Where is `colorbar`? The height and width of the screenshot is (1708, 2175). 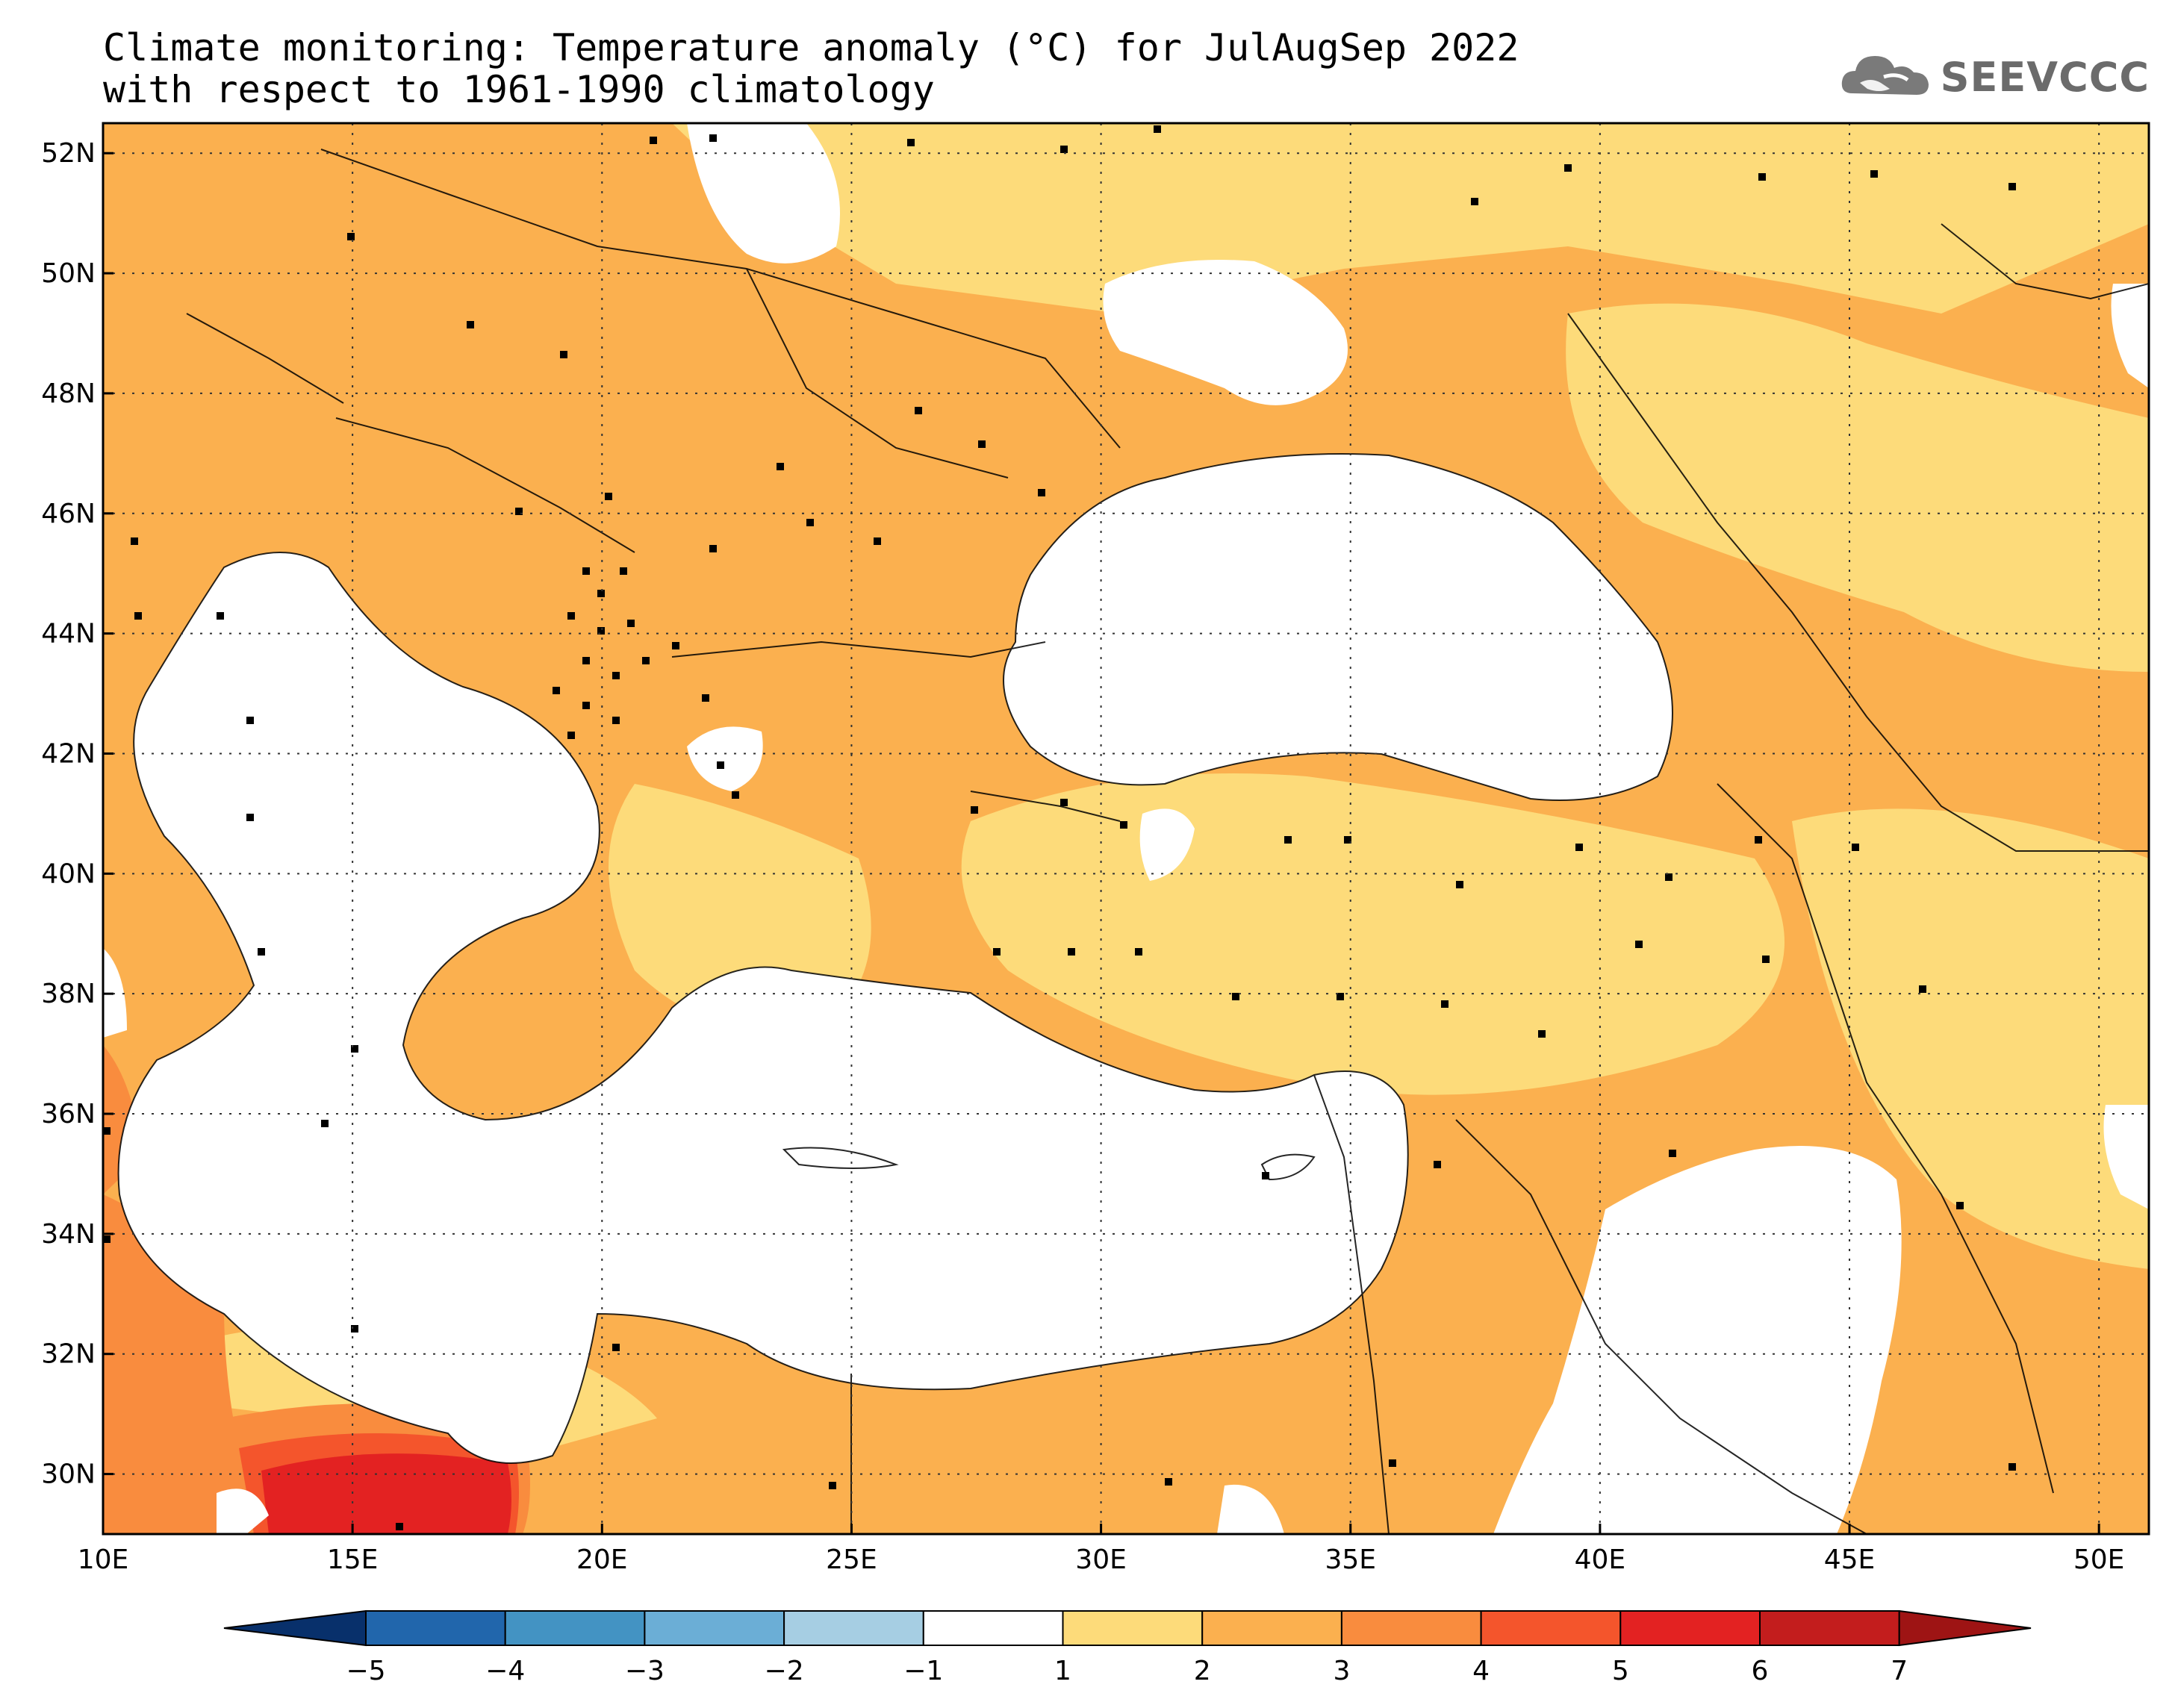 colorbar is located at coordinates (1127, 1628).